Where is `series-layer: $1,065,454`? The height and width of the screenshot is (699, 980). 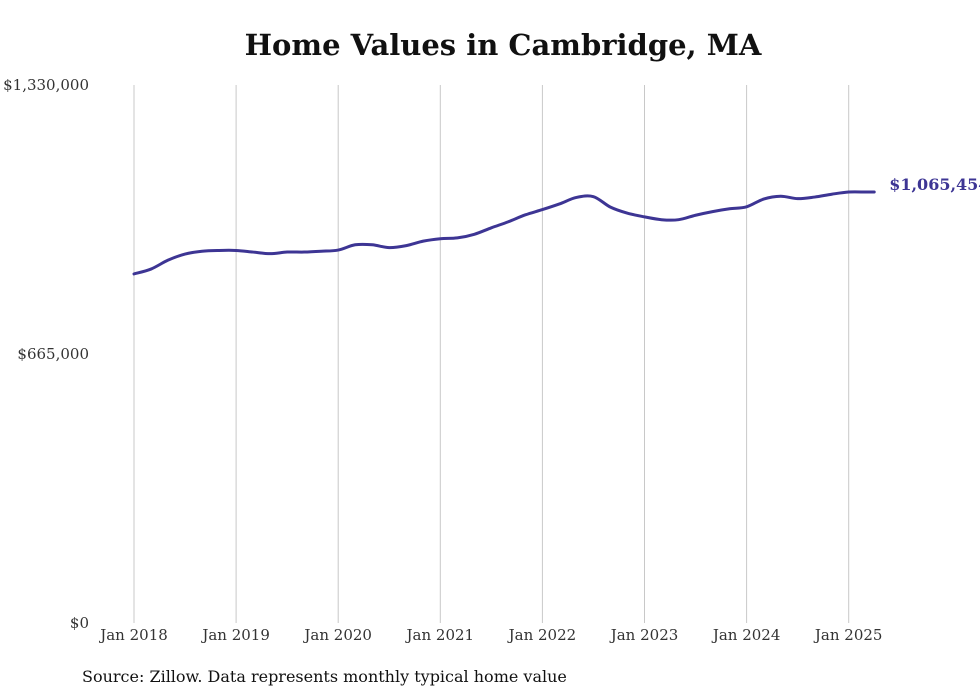
series-layer: $1,065,454 is located at coordinates (556, 225).